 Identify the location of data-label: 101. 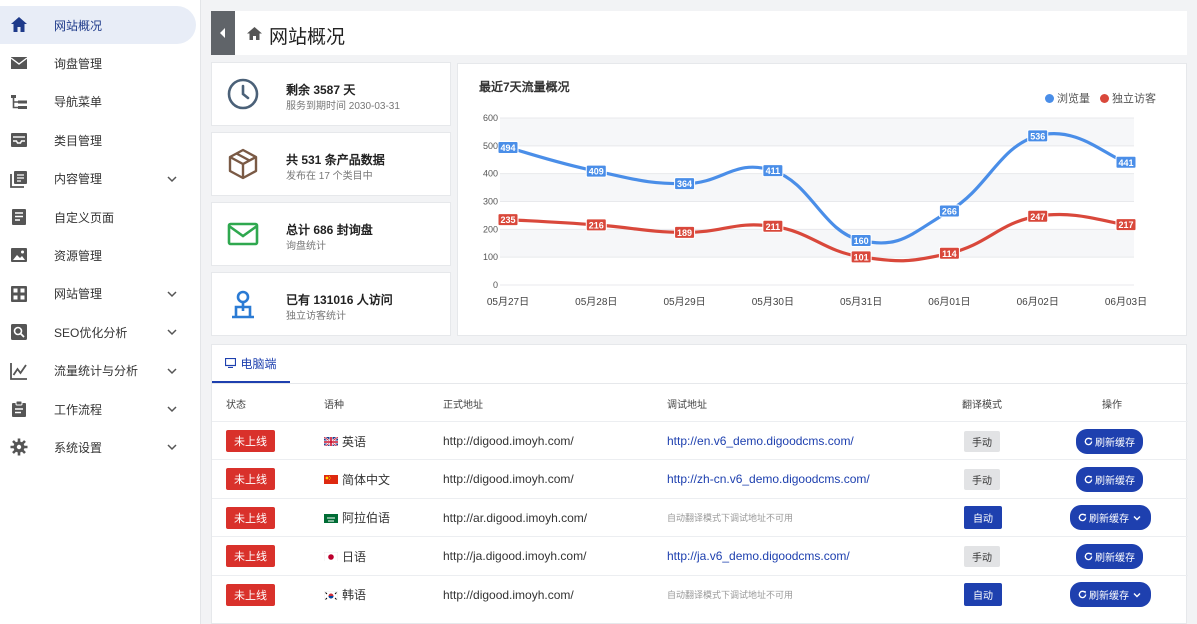
(861, 257).